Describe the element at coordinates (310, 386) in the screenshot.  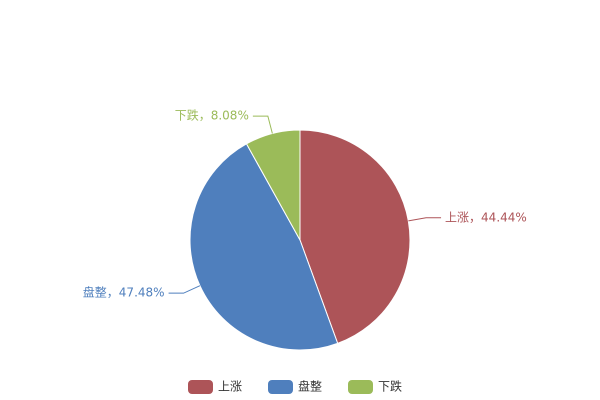
I see `legend-label: 盘整` at that location.